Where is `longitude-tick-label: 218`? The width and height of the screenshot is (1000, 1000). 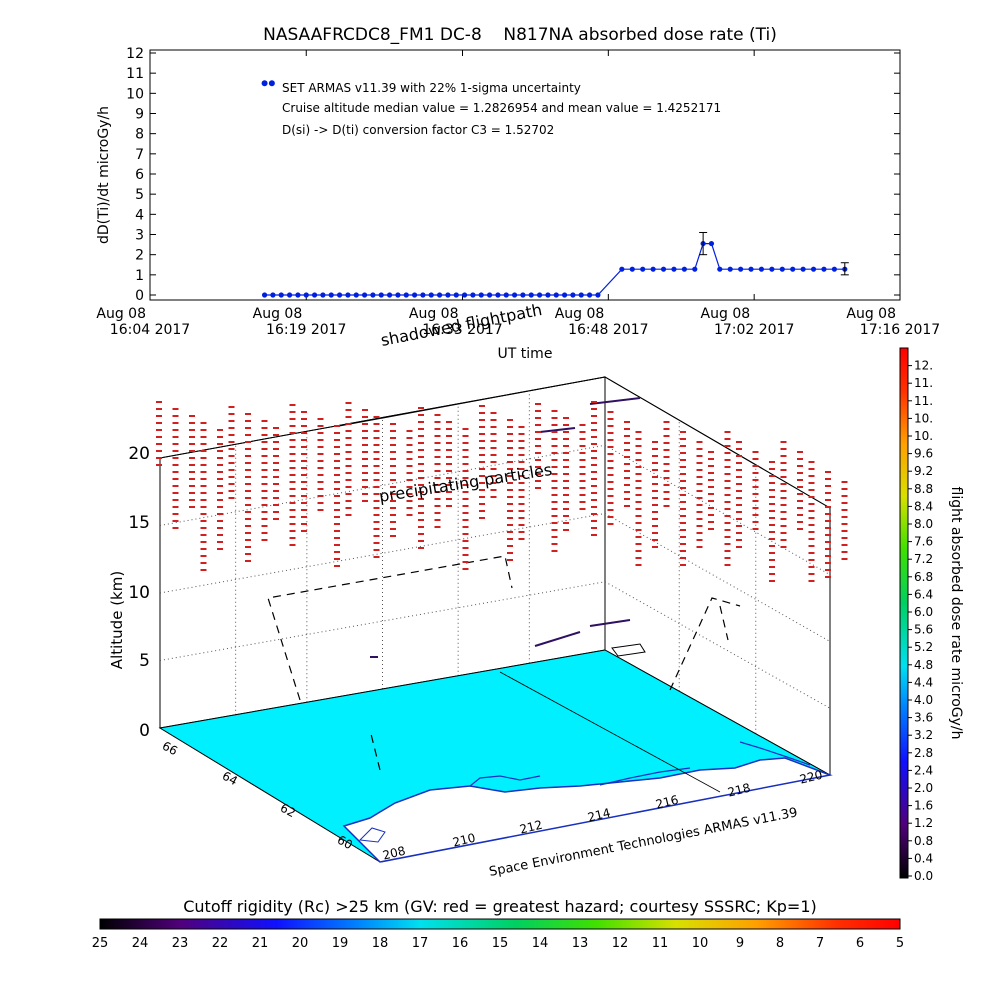 longitude-tick-label: 218 is located at coordinates (739, 790).